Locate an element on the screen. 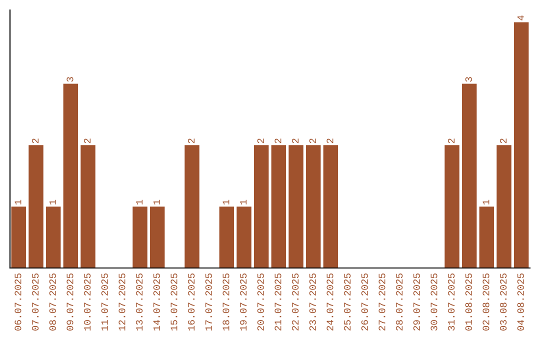  x-tick-label: 13.07.2025 is located at coordinates (139, 302).